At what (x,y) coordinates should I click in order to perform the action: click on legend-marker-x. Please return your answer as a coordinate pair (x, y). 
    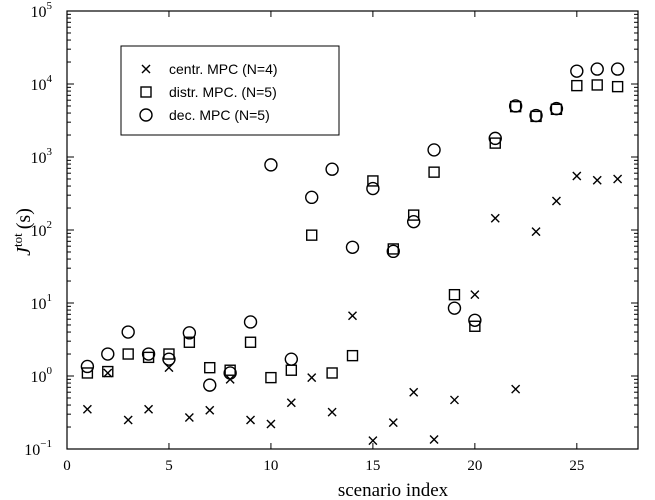
    Looking at the image, I should click on (146, 69).